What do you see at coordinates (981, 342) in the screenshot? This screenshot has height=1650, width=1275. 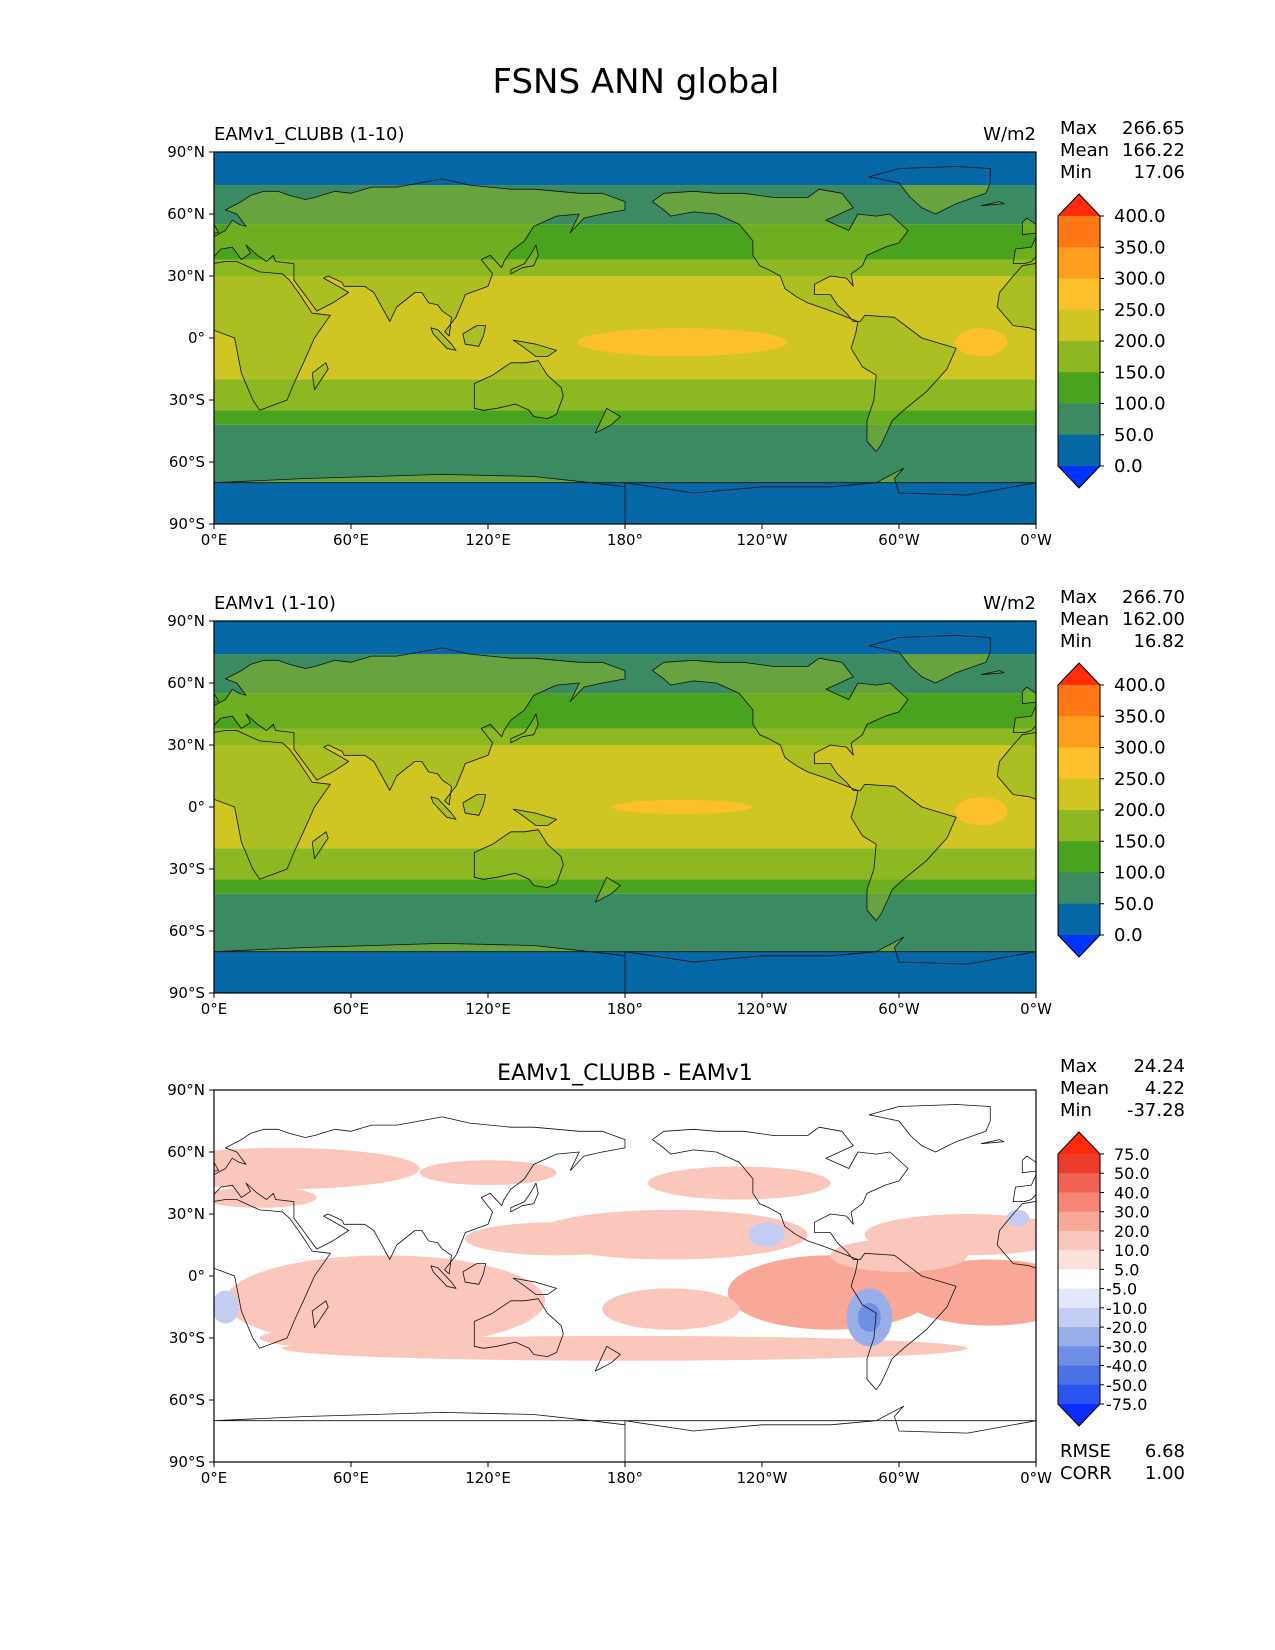 I see `atlantic-maximum` at bounding box center [981, 342].